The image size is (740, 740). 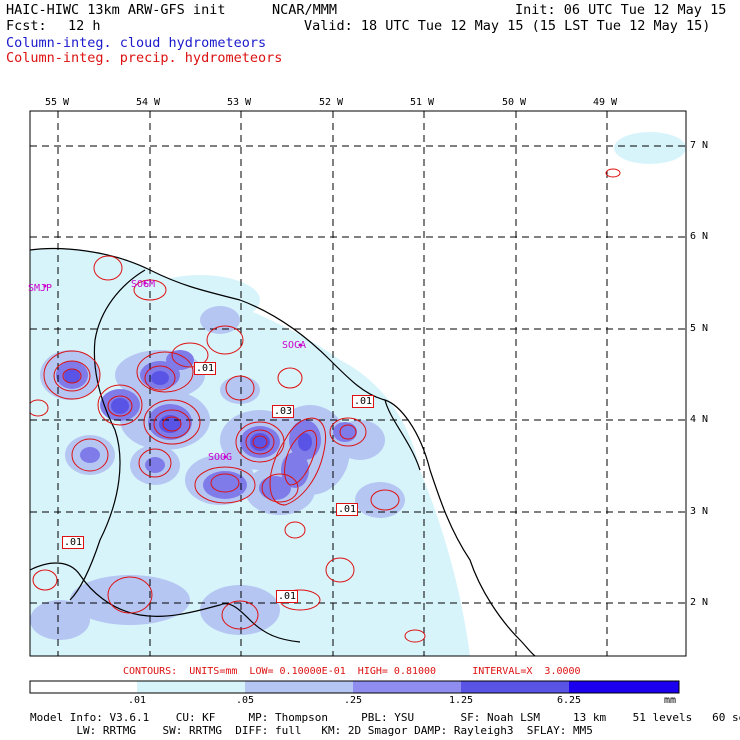 What do you see at coordinates (569, 700) in the screenshot?
I see `colorbar-tick: 6.25` at bounding box center [569, 700].